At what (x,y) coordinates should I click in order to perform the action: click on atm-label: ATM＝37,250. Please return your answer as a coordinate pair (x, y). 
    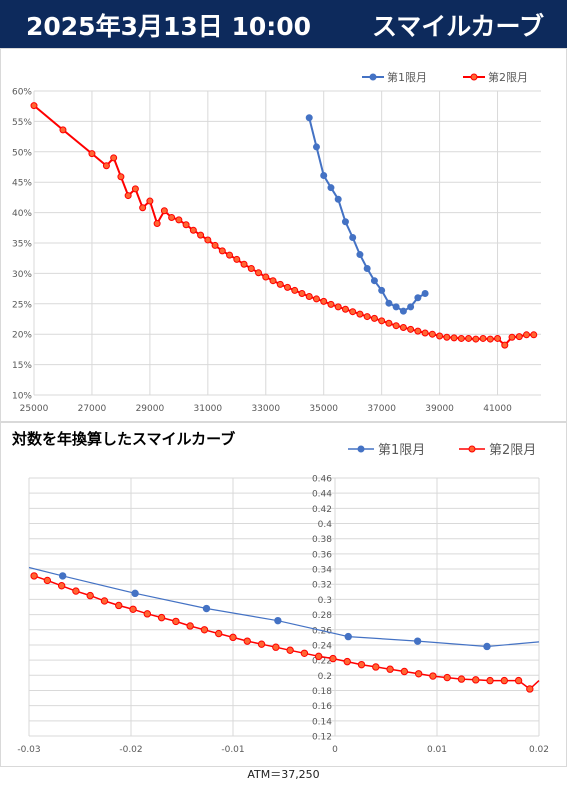
    Looking at the image, I should click on (283, 774).